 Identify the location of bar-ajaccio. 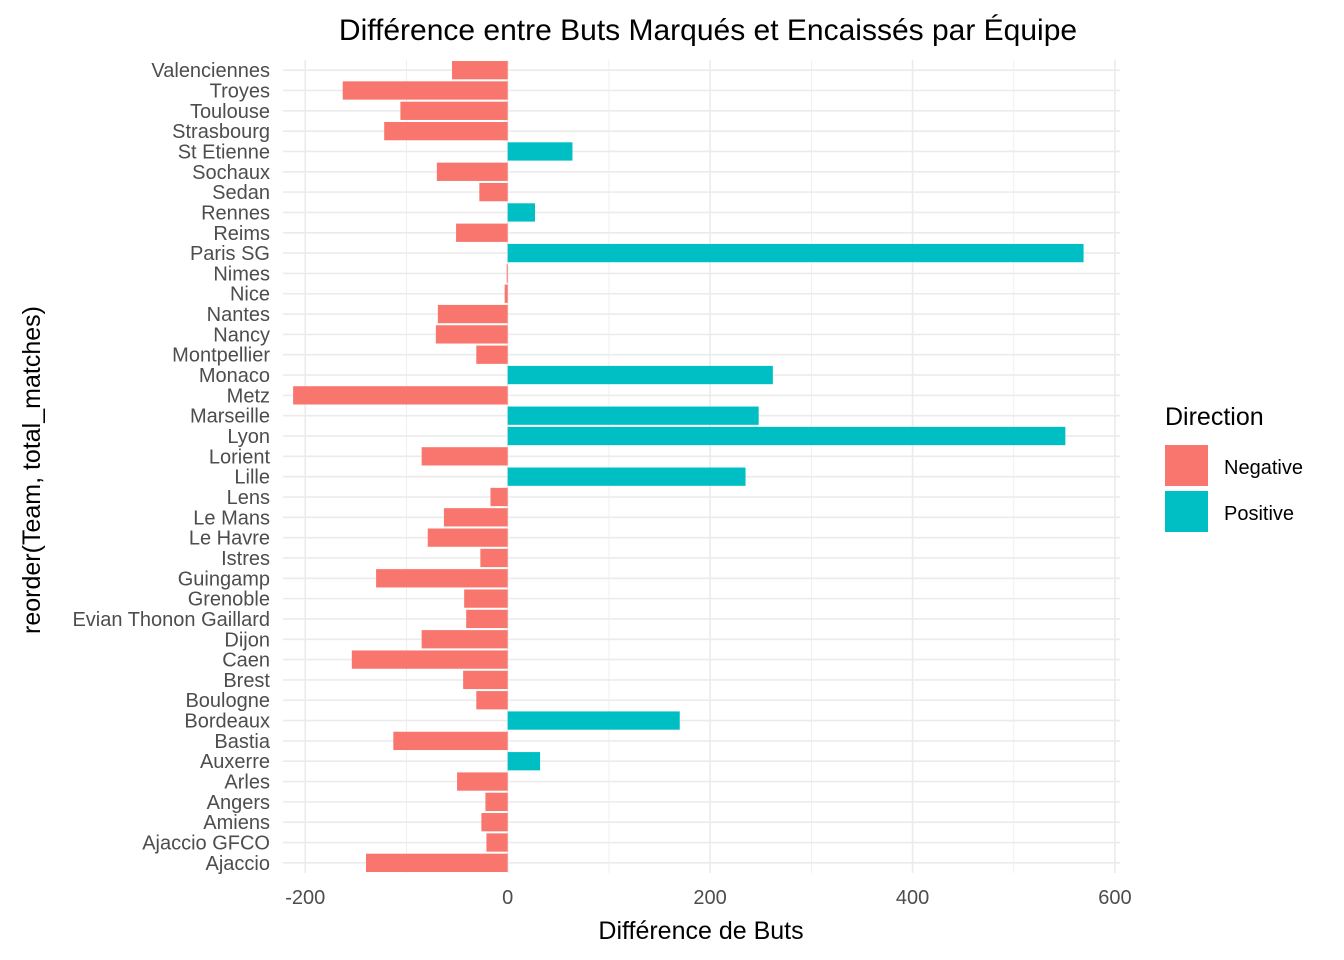
(436, 862).